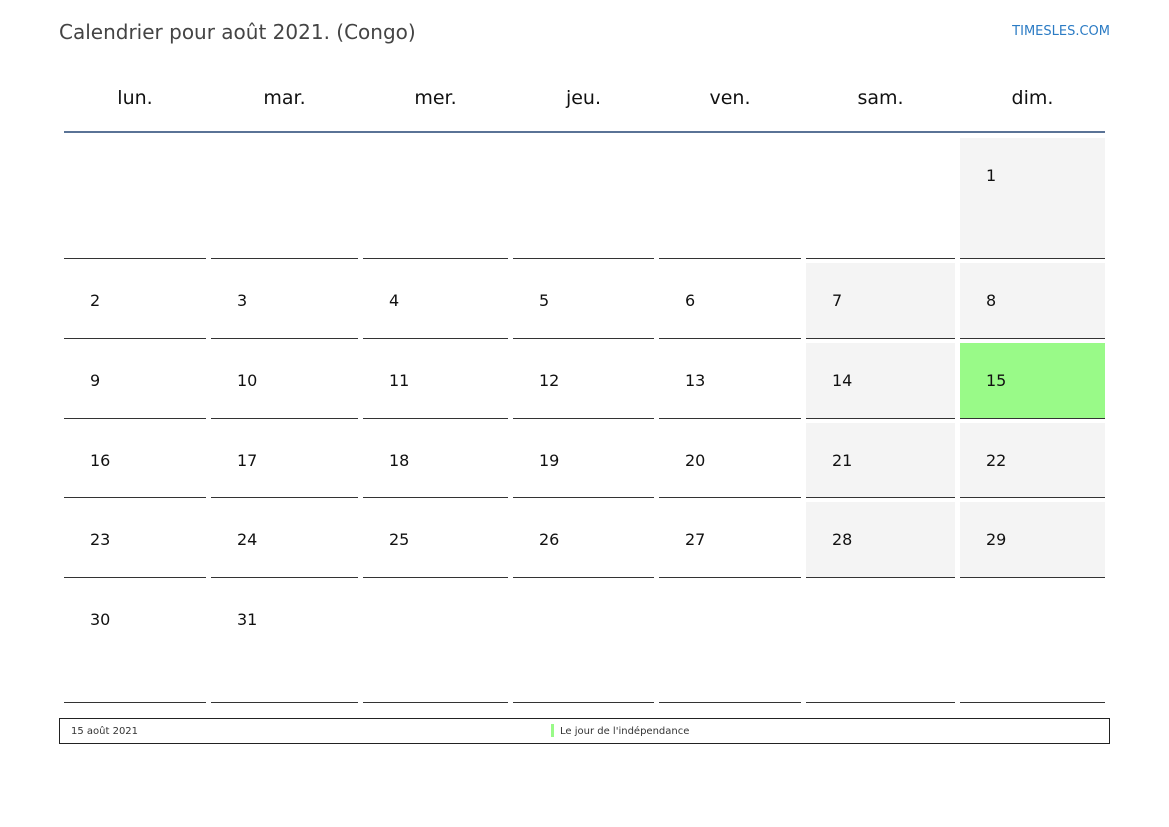 The width and height of the screenshot is (1169, 827). Describe the element at coordinates (584, 132) in the screenshot. I see `header-divider` at that location.